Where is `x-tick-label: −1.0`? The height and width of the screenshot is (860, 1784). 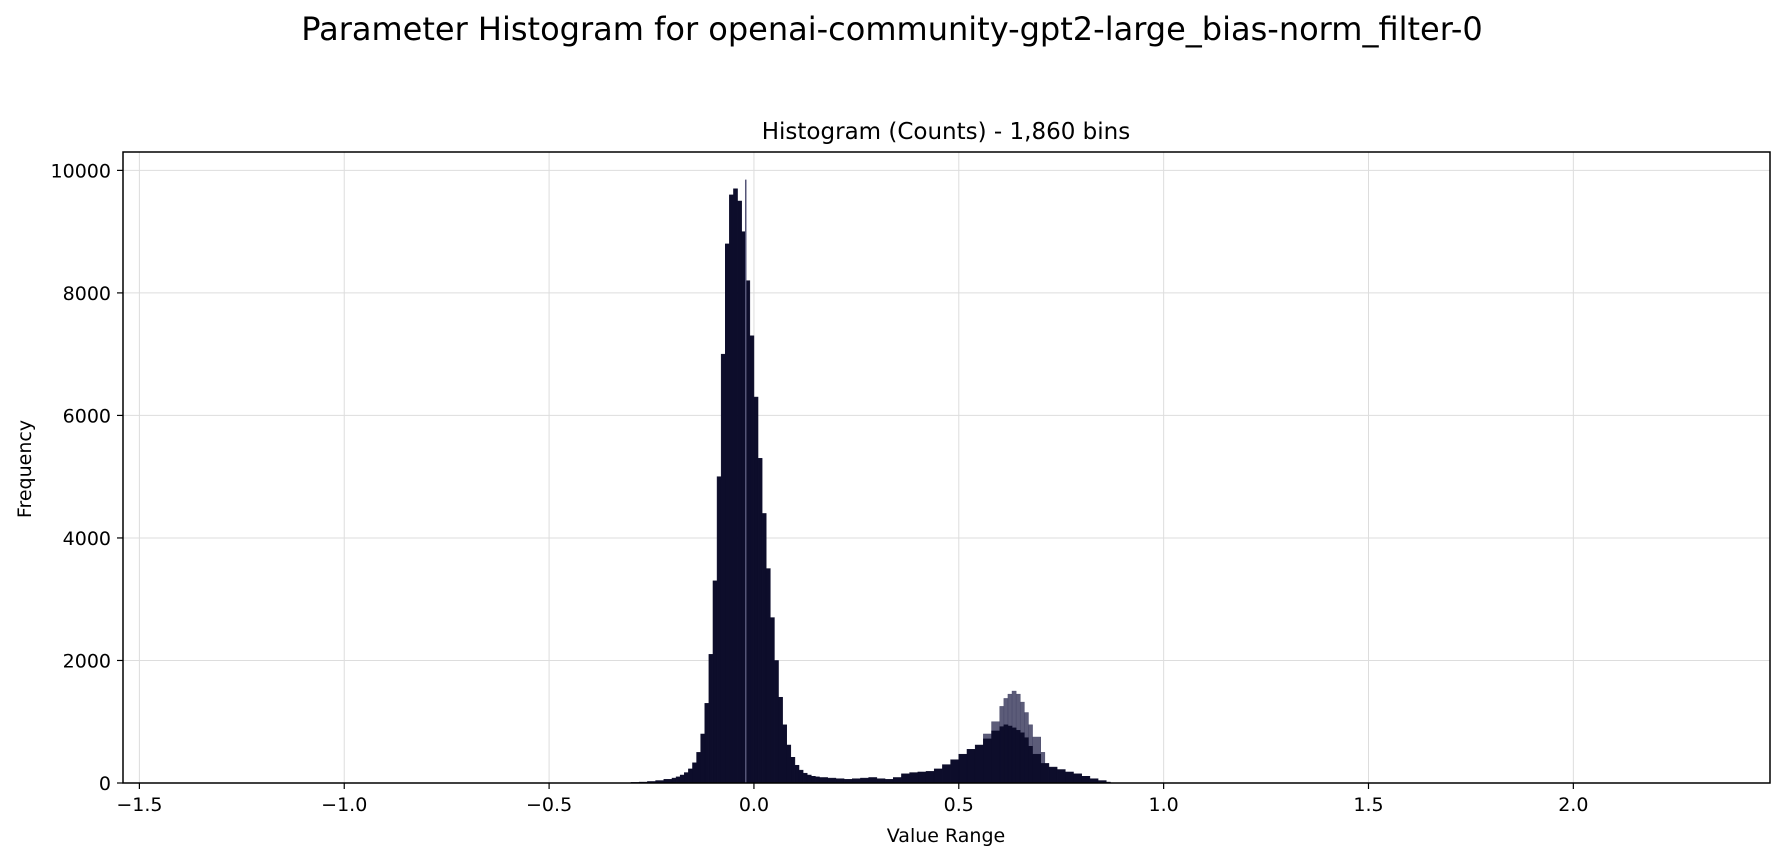 x-tick-label: −1.0 is located at coordinates (344, 805).